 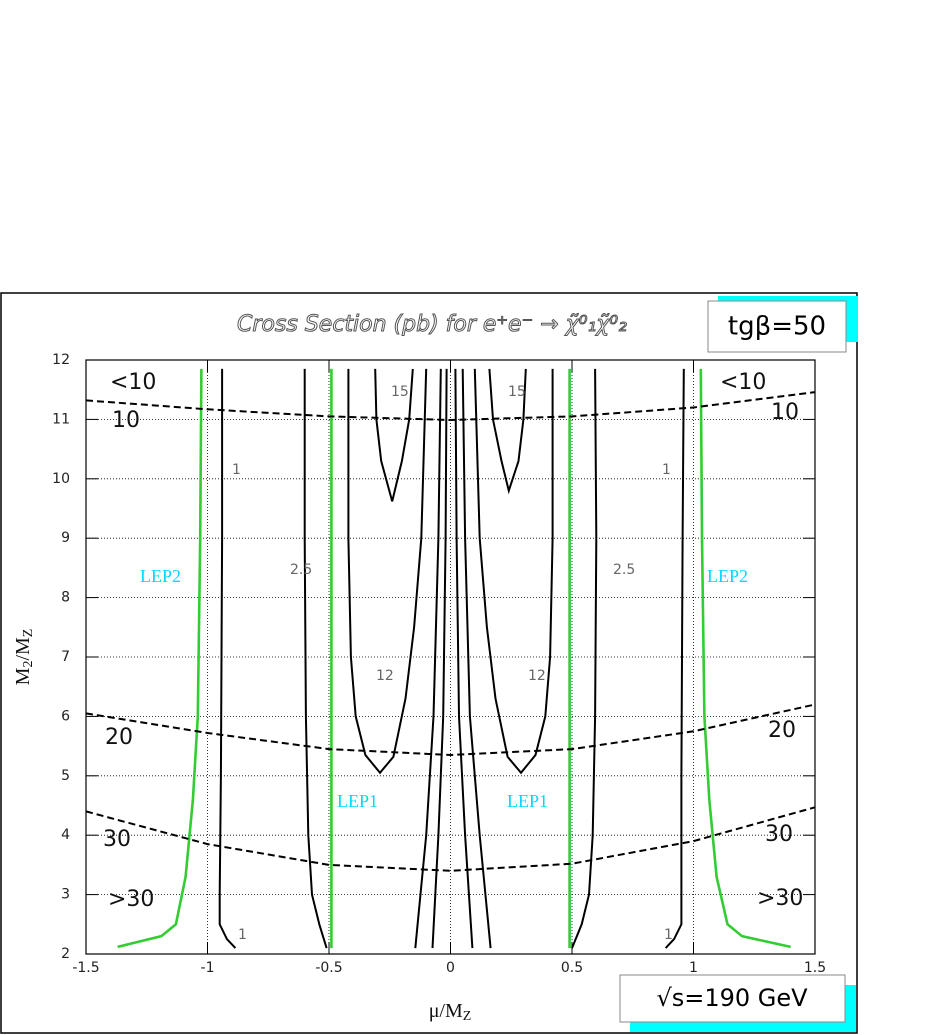 What do you see at coordinates (693, 968) in the screenshot?
I see `x-tick-label: 1` at bounding box center [693, 968].